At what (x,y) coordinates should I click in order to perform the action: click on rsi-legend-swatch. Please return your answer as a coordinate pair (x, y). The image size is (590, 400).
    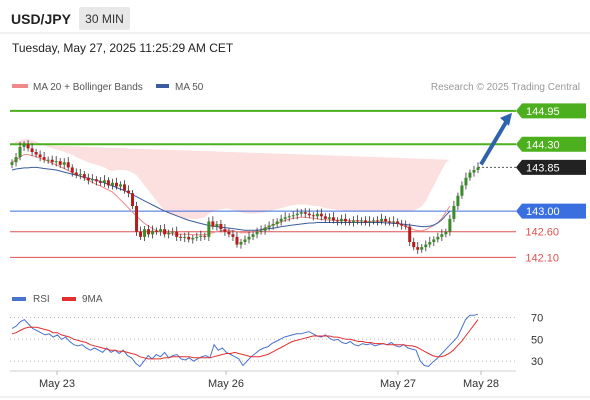
    Looking at the image, I should click on (19, 299).